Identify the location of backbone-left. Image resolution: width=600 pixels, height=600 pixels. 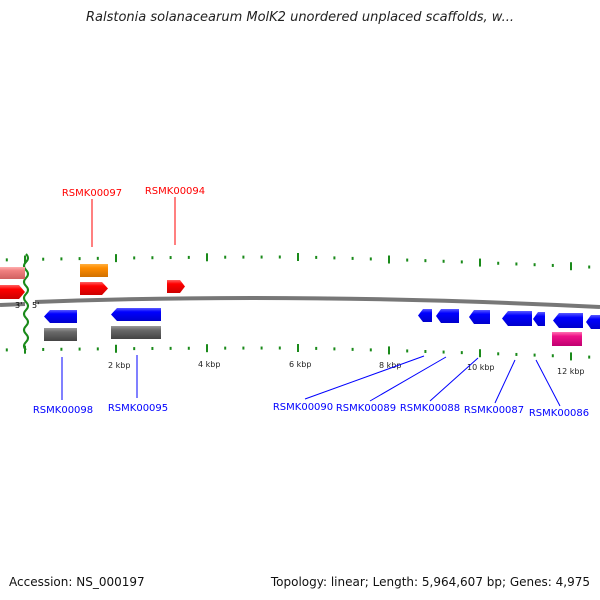
(13, 304).